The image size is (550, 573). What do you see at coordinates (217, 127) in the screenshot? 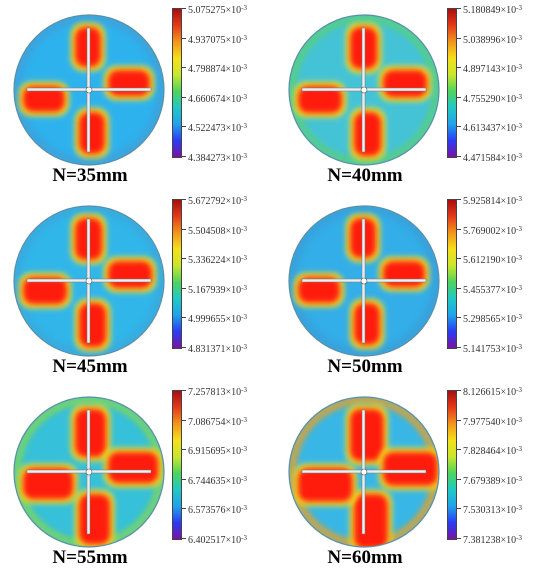
I see `colorbar-tick-label: 4.522473×10⁻³` at bounding box center [217, 127].